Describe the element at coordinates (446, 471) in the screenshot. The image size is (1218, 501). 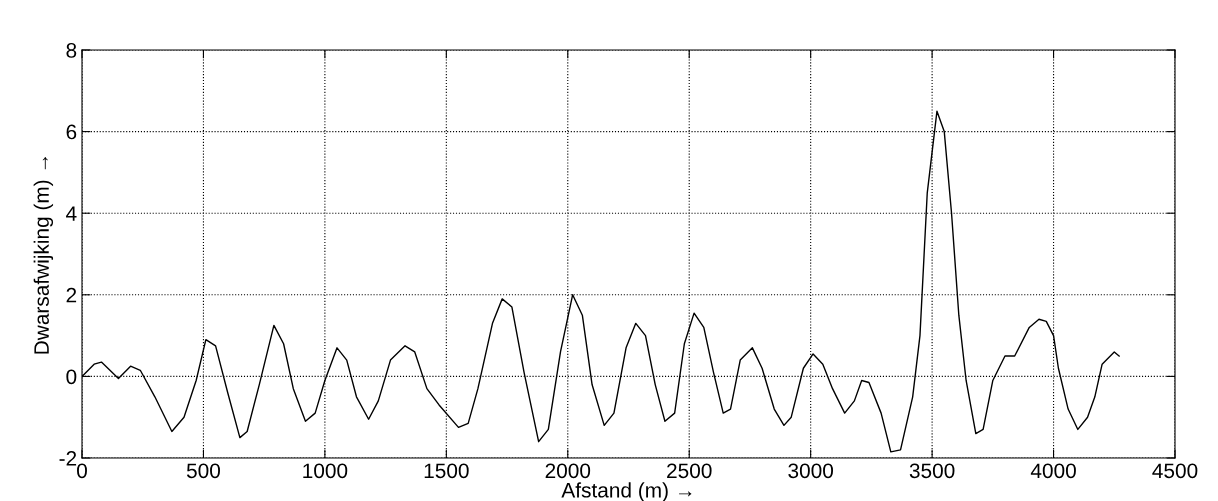
I see `x-tick-label: 1500` at that location.